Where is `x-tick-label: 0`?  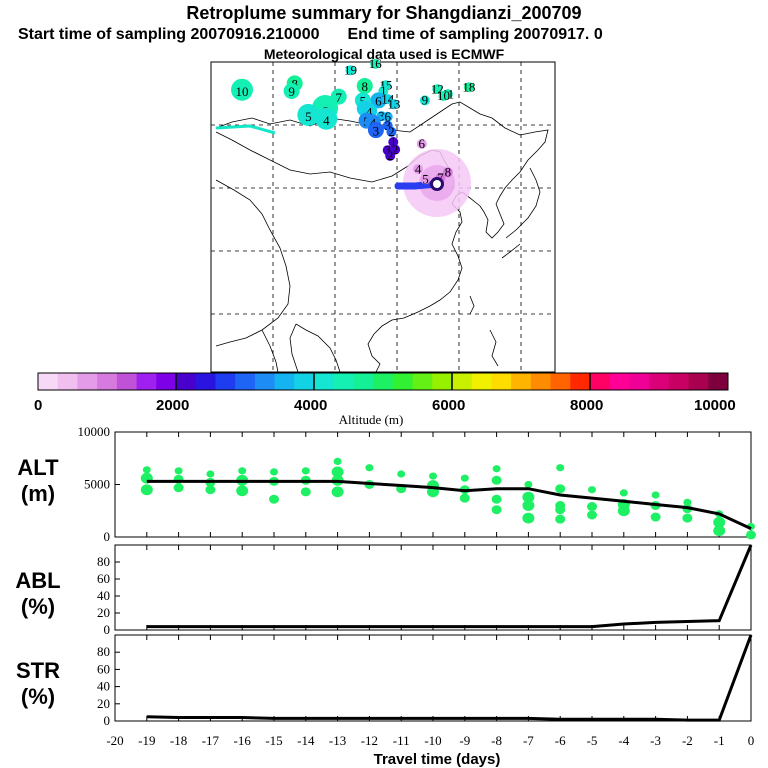
x-tick-label: 0 is located at coordinates (751, 740).